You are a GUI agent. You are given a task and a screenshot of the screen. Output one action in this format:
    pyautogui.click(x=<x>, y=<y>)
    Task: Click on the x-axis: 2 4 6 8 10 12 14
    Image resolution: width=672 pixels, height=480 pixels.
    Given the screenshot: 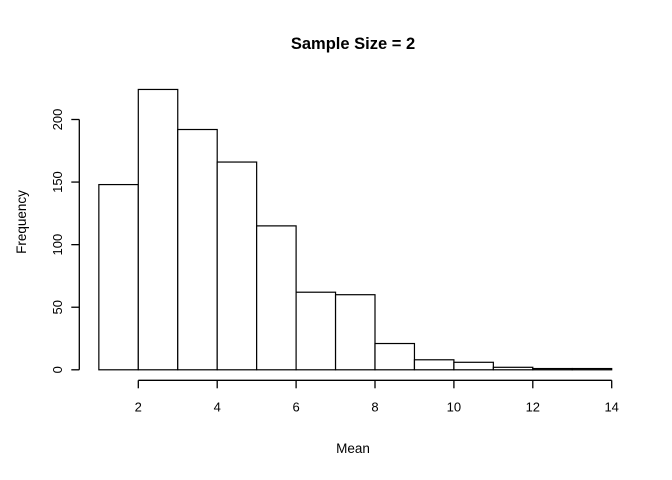 What is the action you would take?
    pyautogui.click(x=377, y=397)
    